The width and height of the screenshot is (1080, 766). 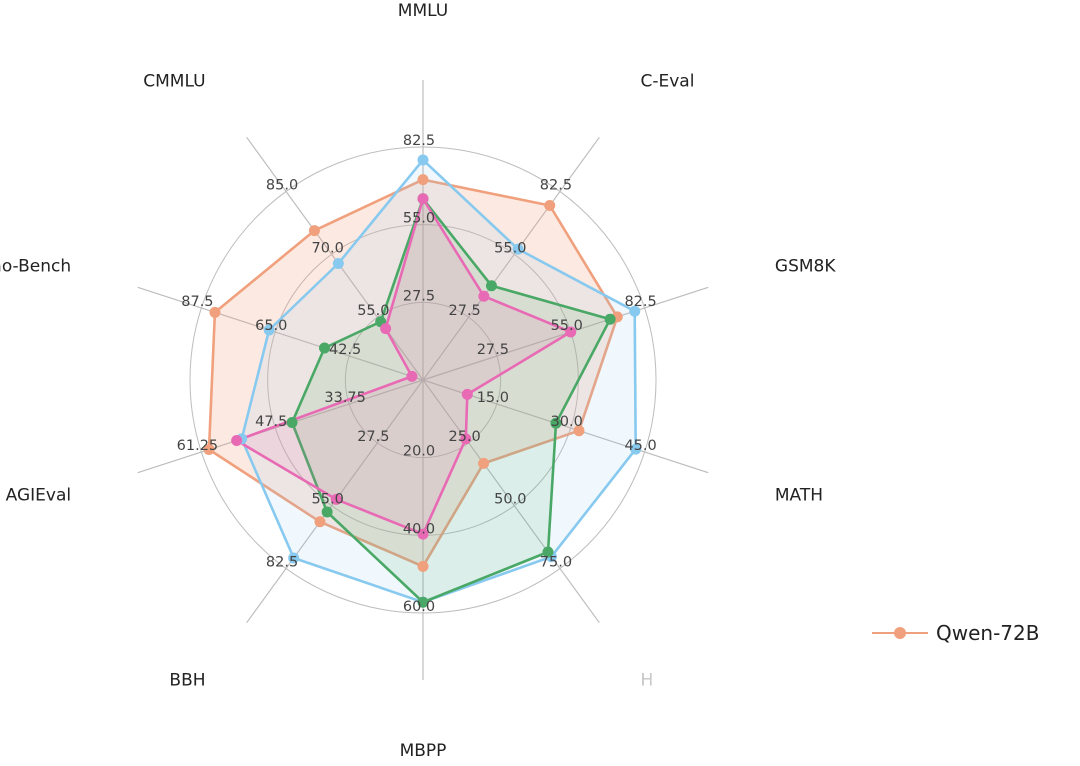 What do you see at coordinates (282, 185) in the screenshot?
I see `tick-label: 85.0` at bounding box center [282, 185].